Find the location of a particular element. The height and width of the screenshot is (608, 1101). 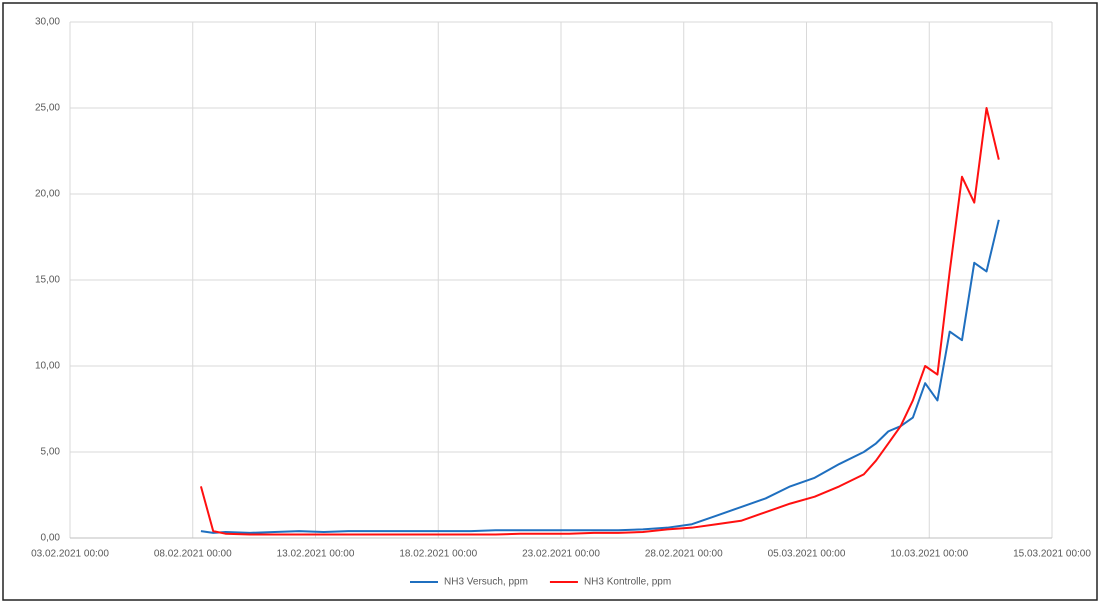

x-tick-label: 03.02.2021 00:00 is located at coordinates (70, 554).